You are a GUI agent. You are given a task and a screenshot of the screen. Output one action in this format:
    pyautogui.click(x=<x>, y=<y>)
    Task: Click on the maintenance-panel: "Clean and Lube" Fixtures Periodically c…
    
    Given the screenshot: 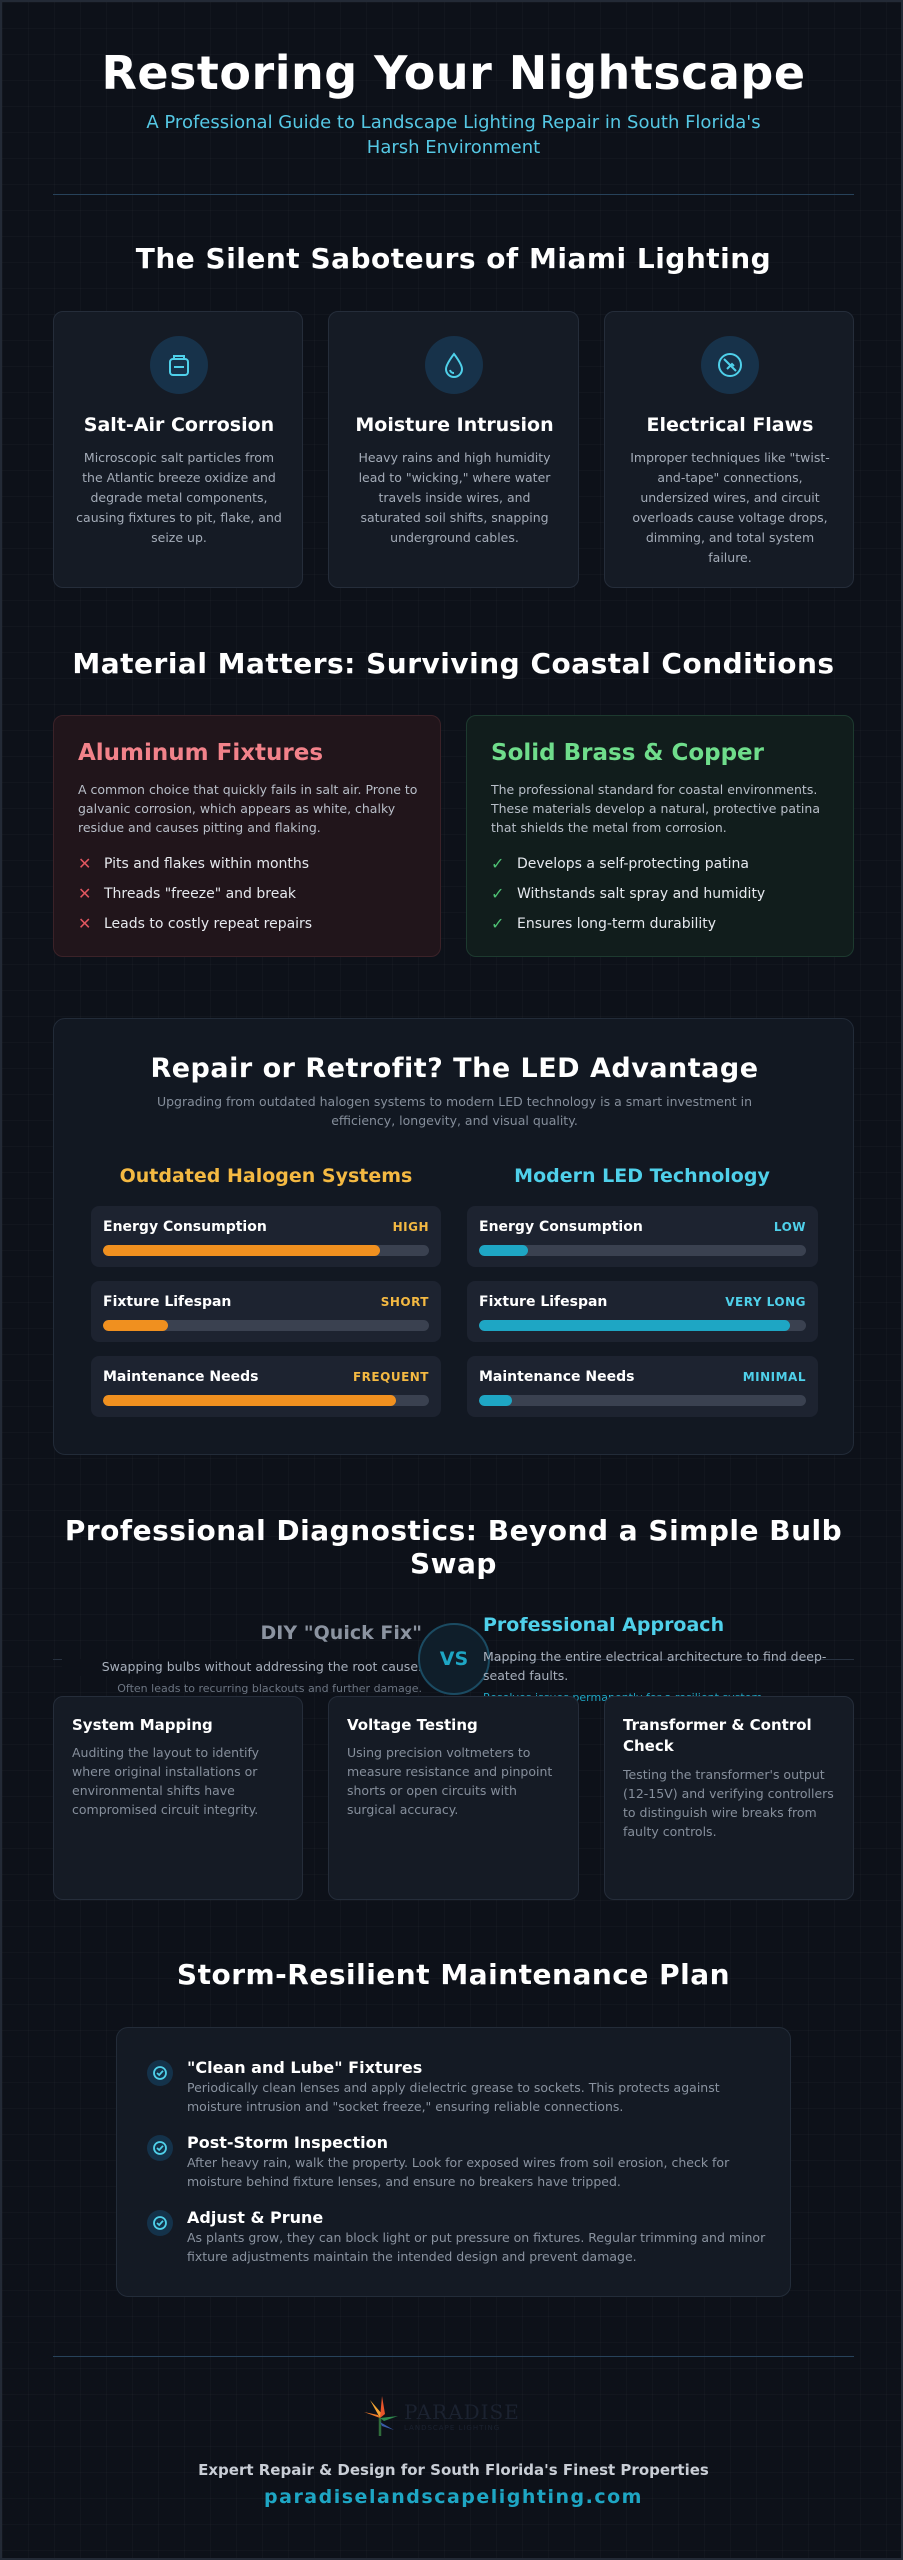 What is the action you would take?
    pyautogui.click(x=453, y=2162)
    